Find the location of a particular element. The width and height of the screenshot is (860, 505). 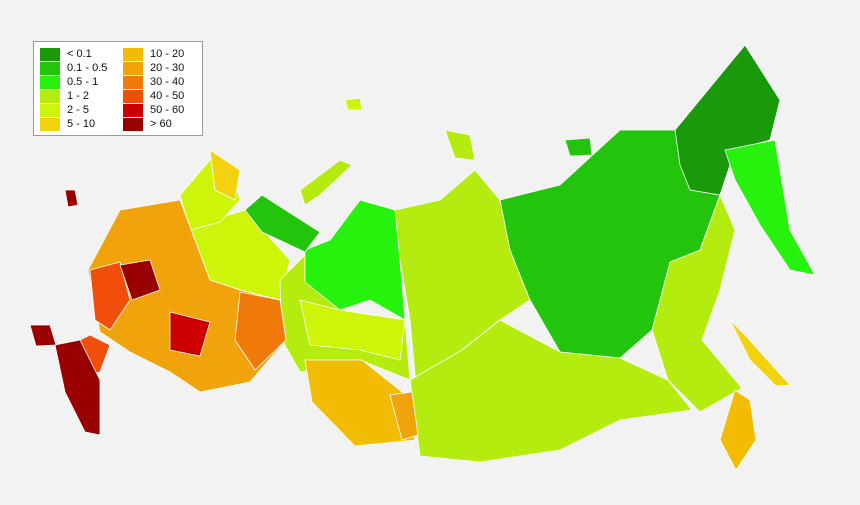

legend-label: 0.5 - 1 is located at coordinates (83, 82).